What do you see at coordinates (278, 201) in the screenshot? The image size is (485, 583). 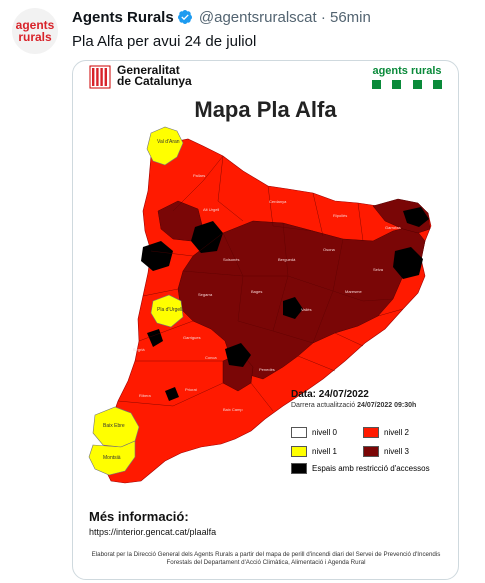 I see `svg-text: Cerdanya` at bounding box center [278, 201].